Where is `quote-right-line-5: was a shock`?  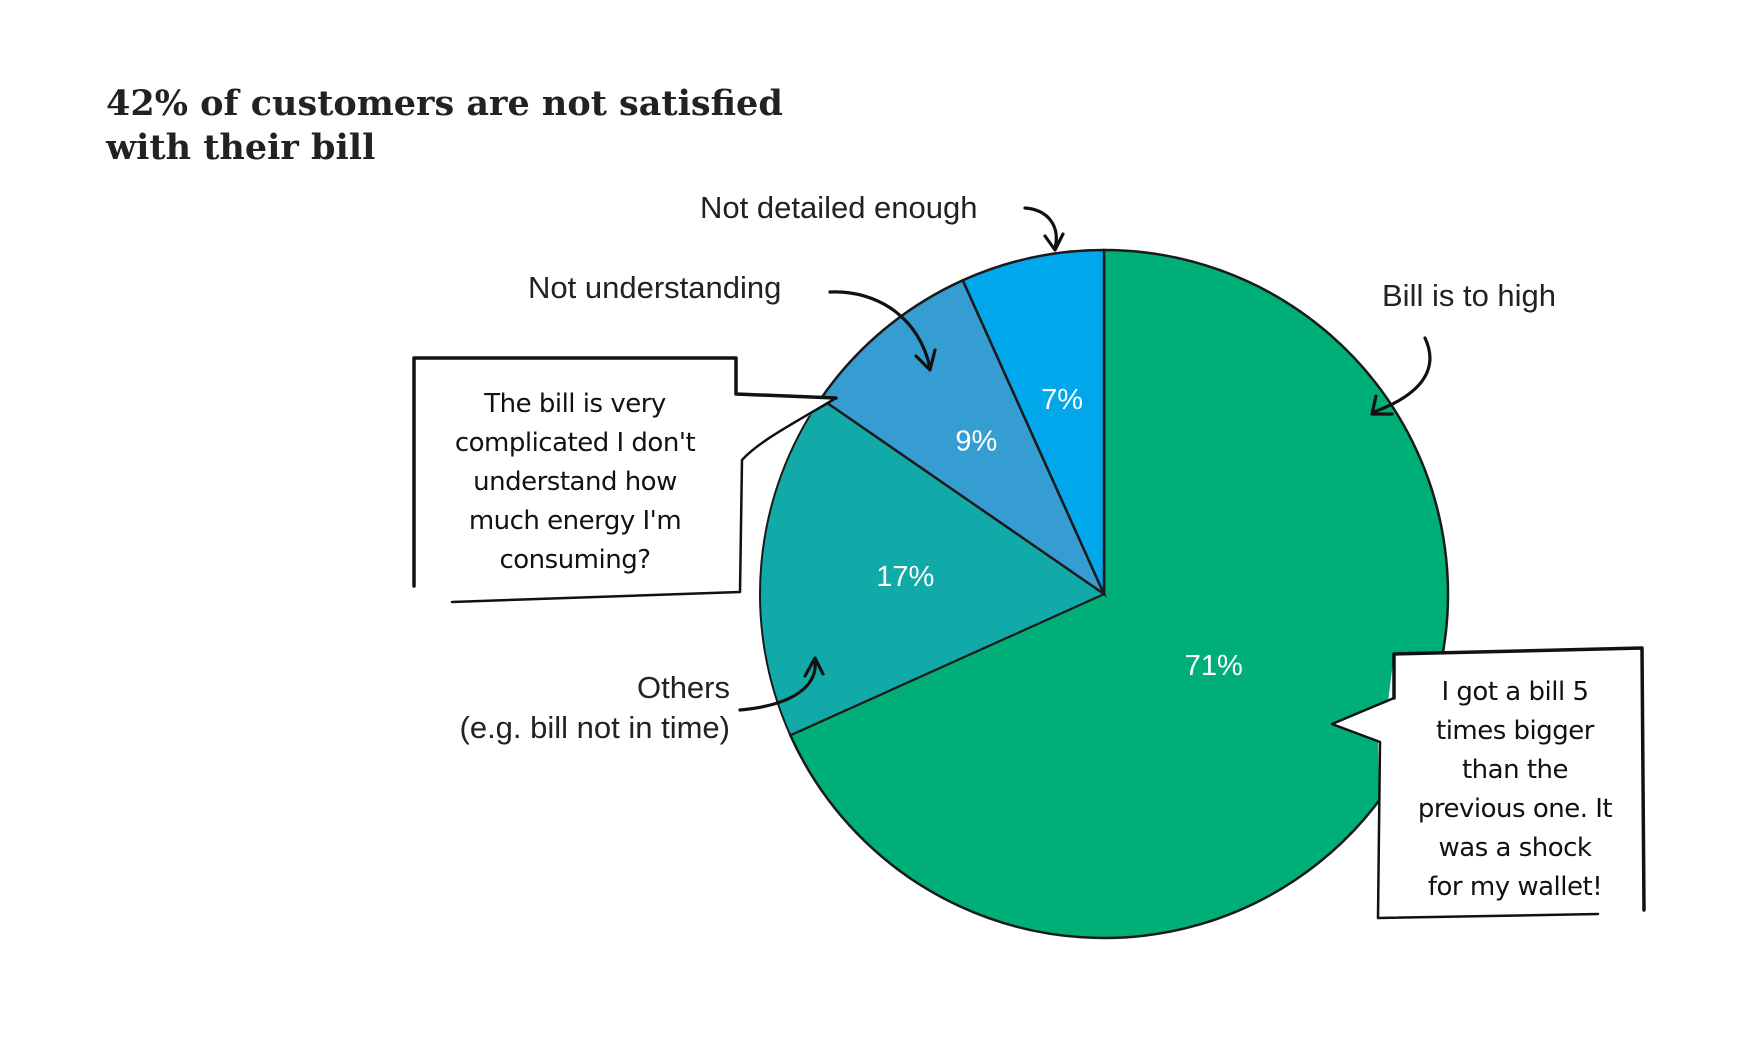 quote-right-line-5: was a shock is located at coordinates (1515, 848).